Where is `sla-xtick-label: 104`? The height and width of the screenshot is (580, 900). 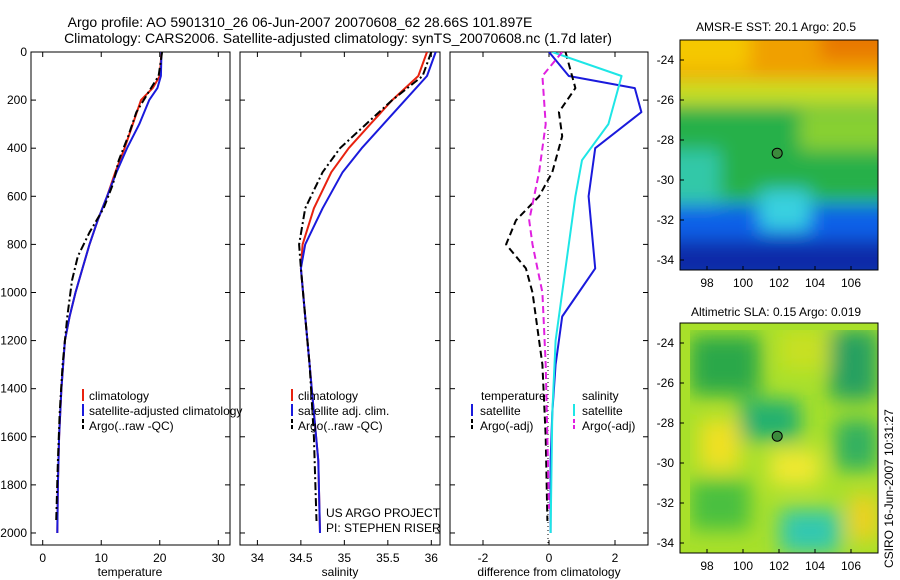
sla-xtick-label: 104 is located at coordinates (815, 566).